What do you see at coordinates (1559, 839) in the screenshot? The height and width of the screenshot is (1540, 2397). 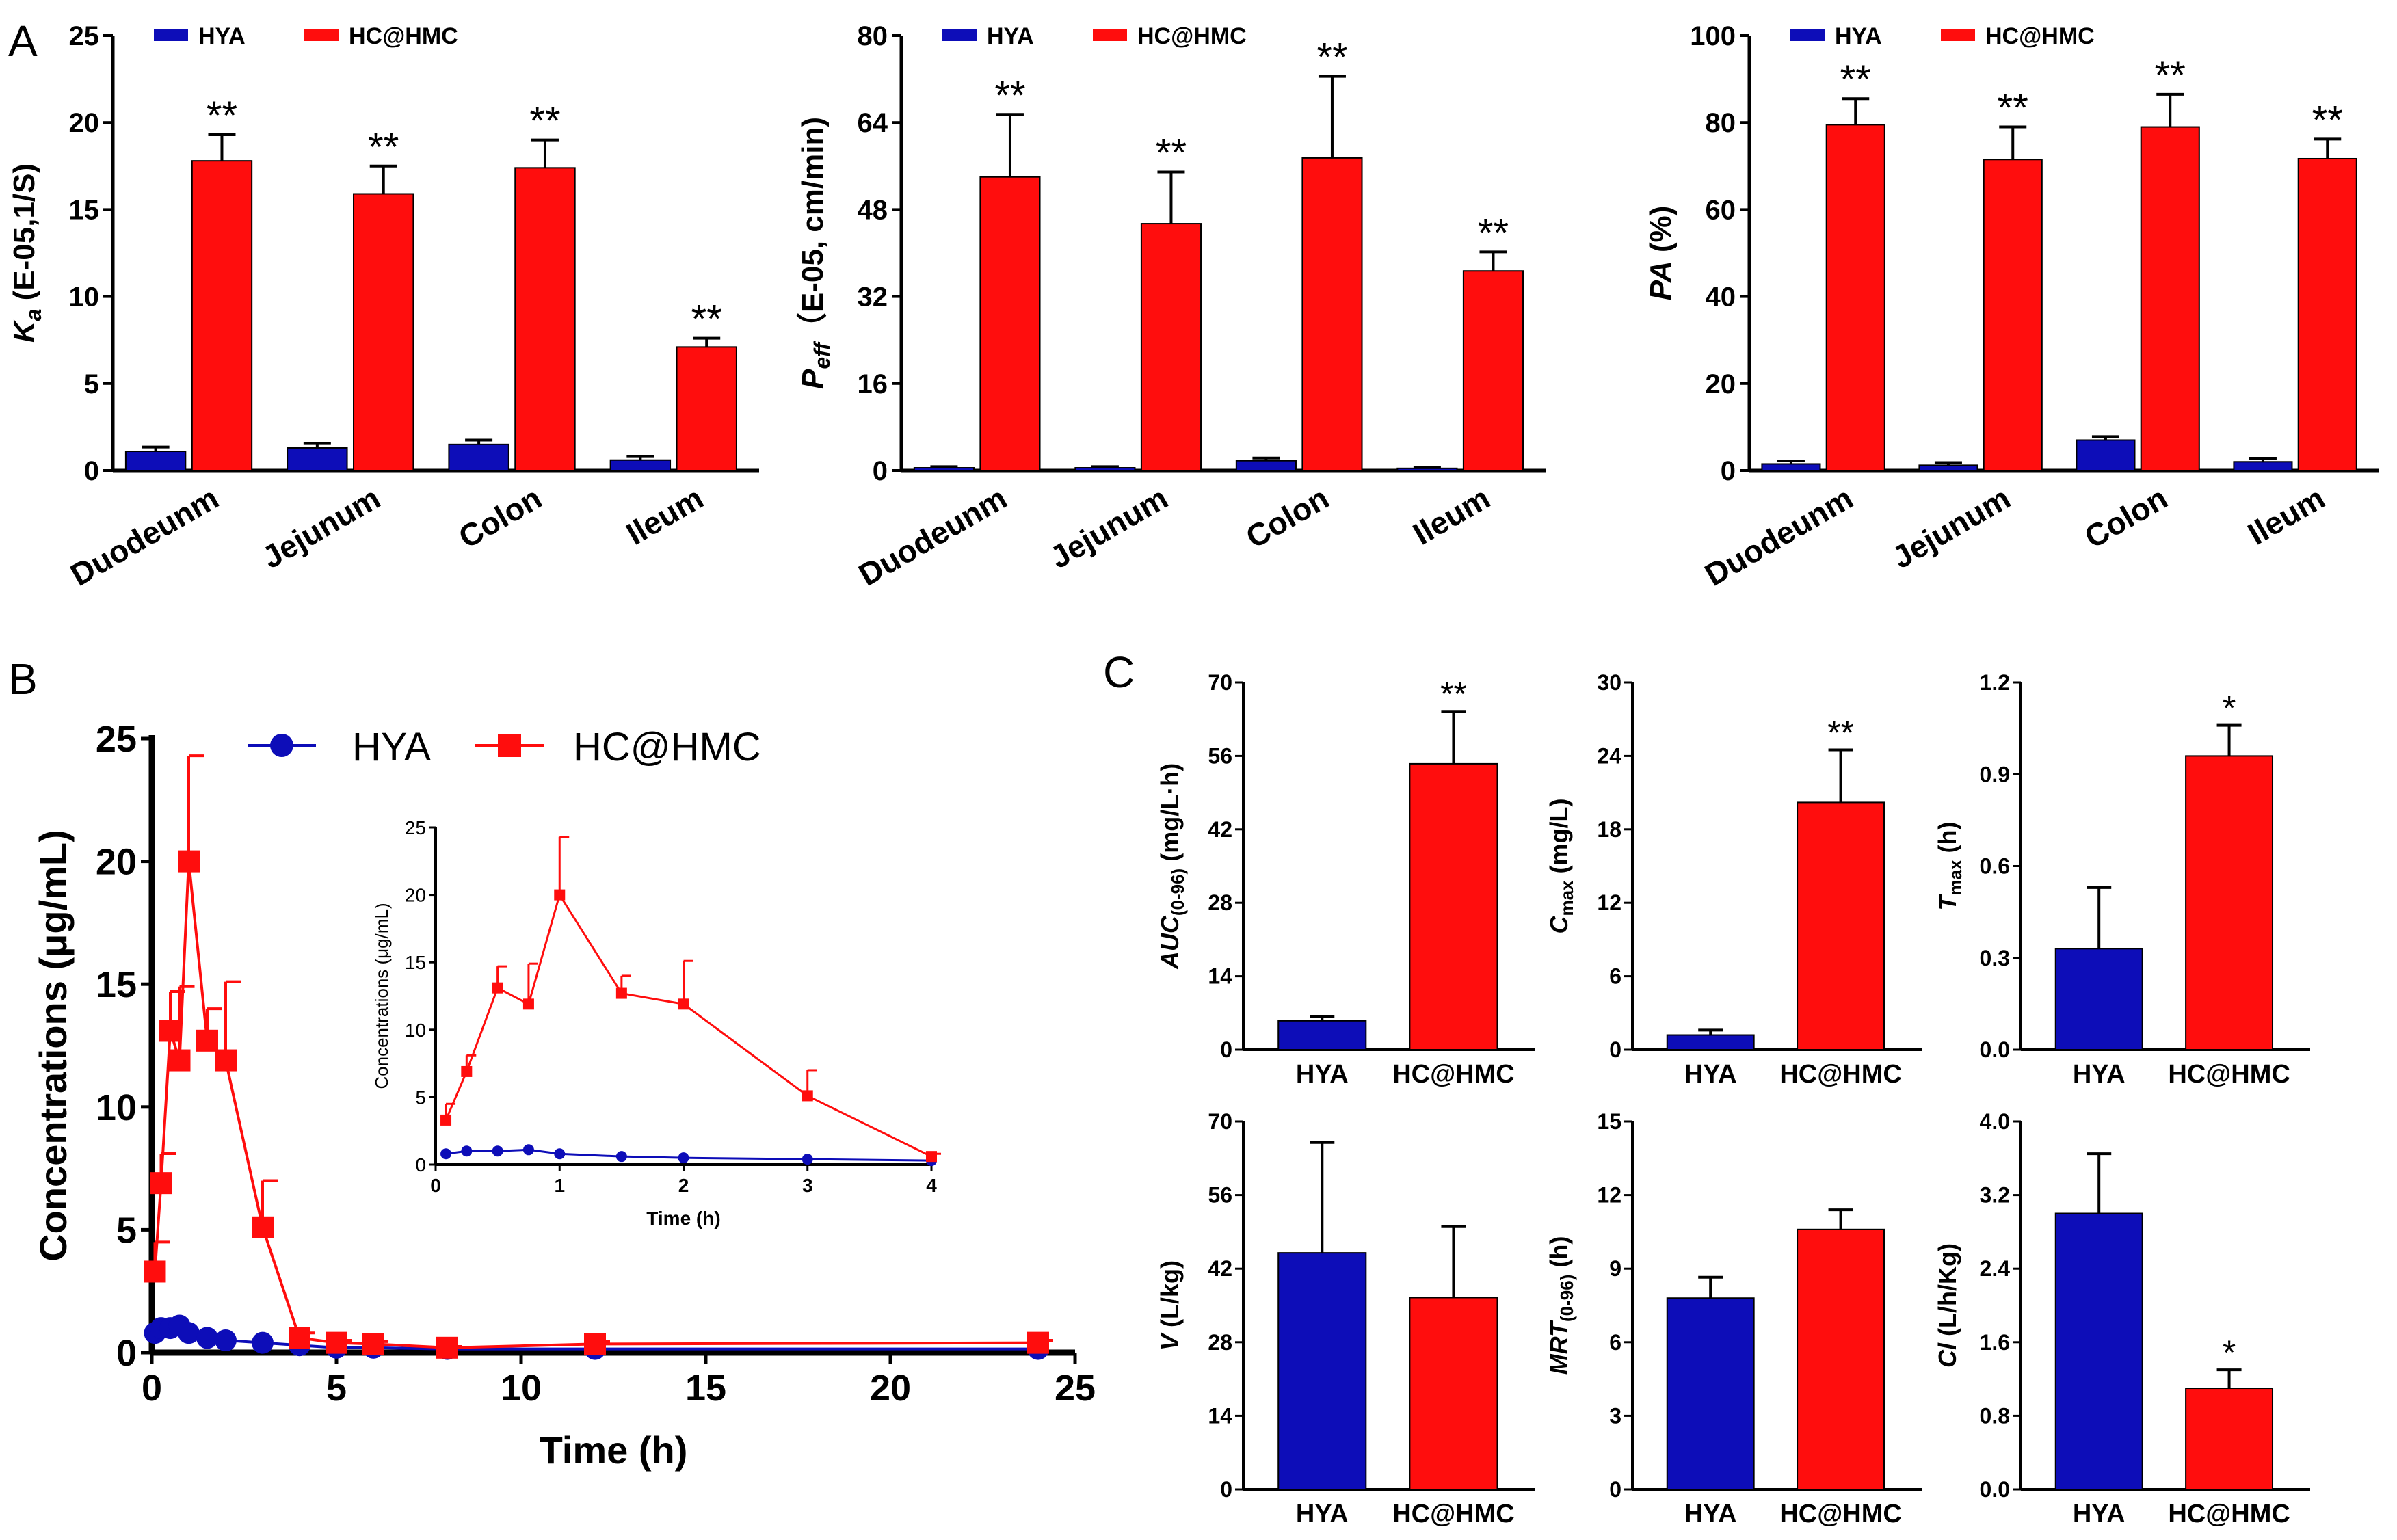 I see `y-label-rest: (mg/L)` at bounding box center [1559, 839].